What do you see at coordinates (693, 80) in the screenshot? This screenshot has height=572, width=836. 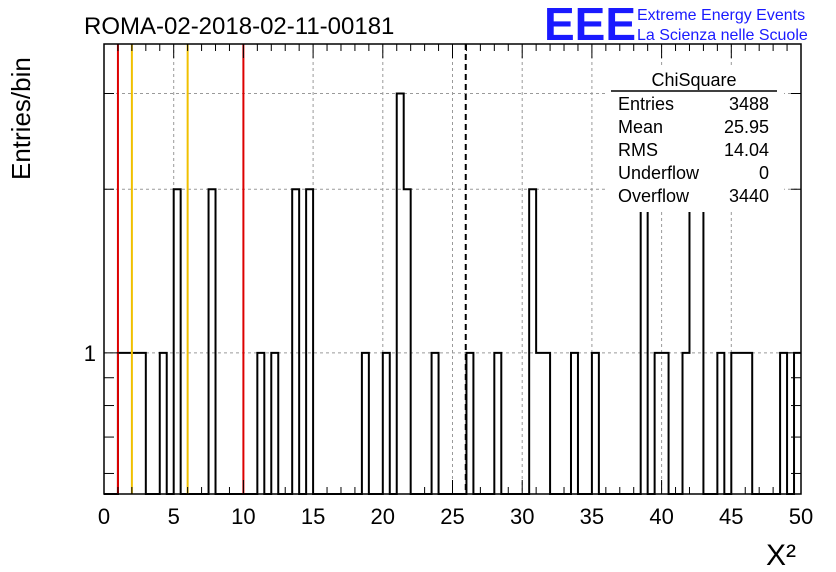 I see `stats-title: ChiSquare` at bounding box center [693, 80].